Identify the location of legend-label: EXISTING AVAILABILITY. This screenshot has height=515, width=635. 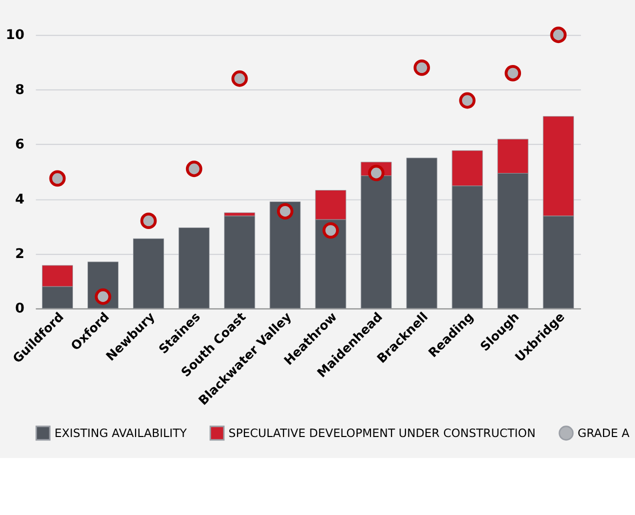
(121, 433).